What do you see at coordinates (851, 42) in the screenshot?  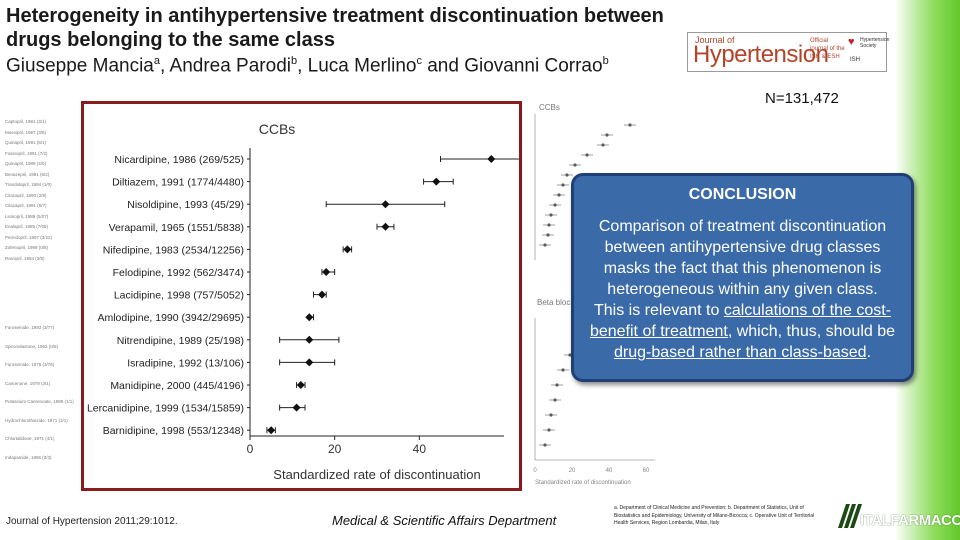 I see `heart-icon: ♥` at bounding box center [851, 42].